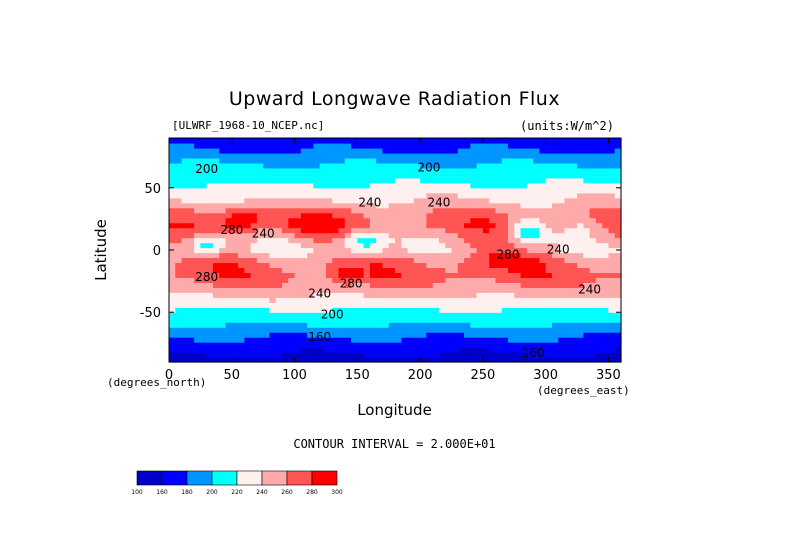  What do you see at coordinates (394, 444) in the screenshot?
I see `contour-interval: CONTOUR INTERVAL = 2.000E+01` at bounding box center [394, 444].